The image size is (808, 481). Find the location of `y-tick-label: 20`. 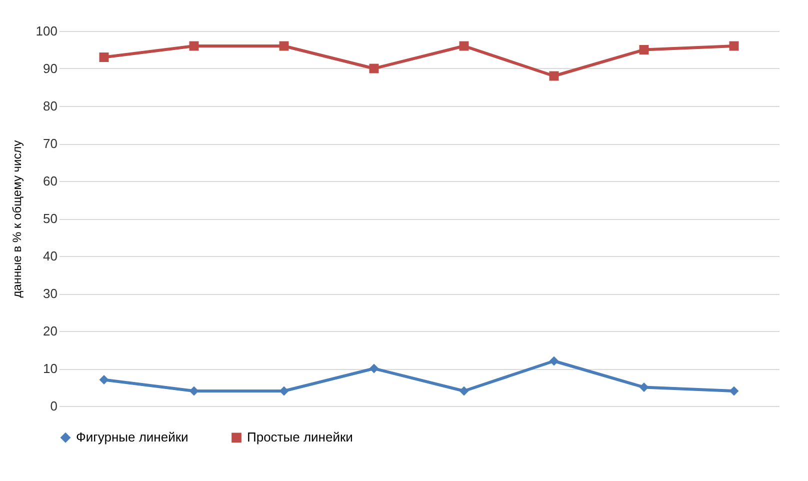

y-tick-label: 20 is located at coordinates (50, 331).